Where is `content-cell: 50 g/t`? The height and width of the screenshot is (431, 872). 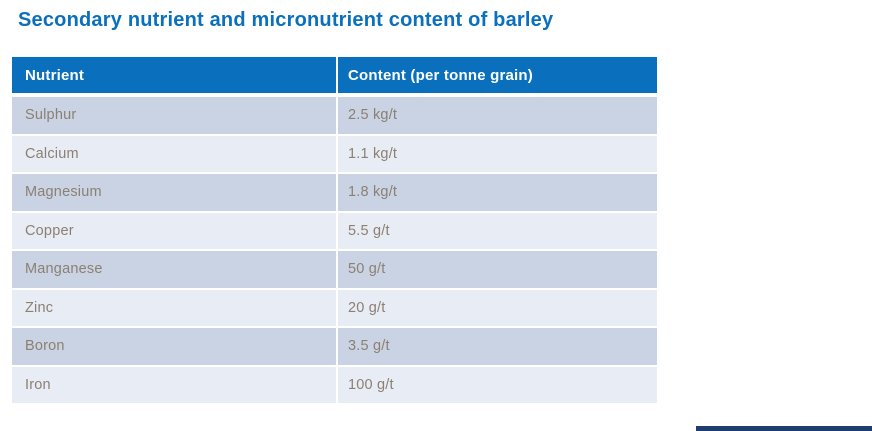
content-cell: 50 g/t is located at coordinates (497, 269).